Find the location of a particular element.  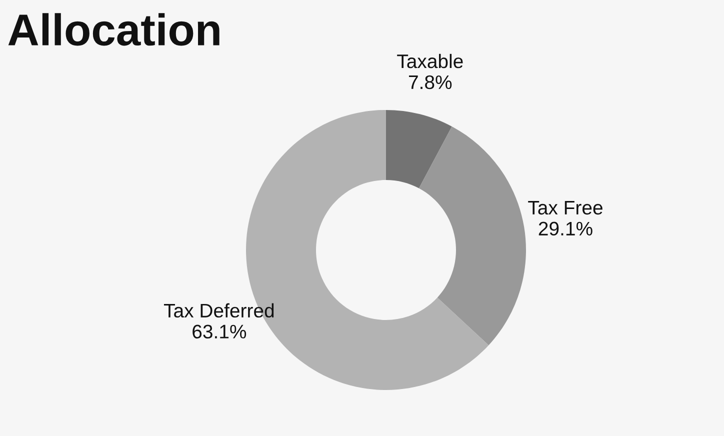

data-label: 29.1% is located at coordinates (565, 229).